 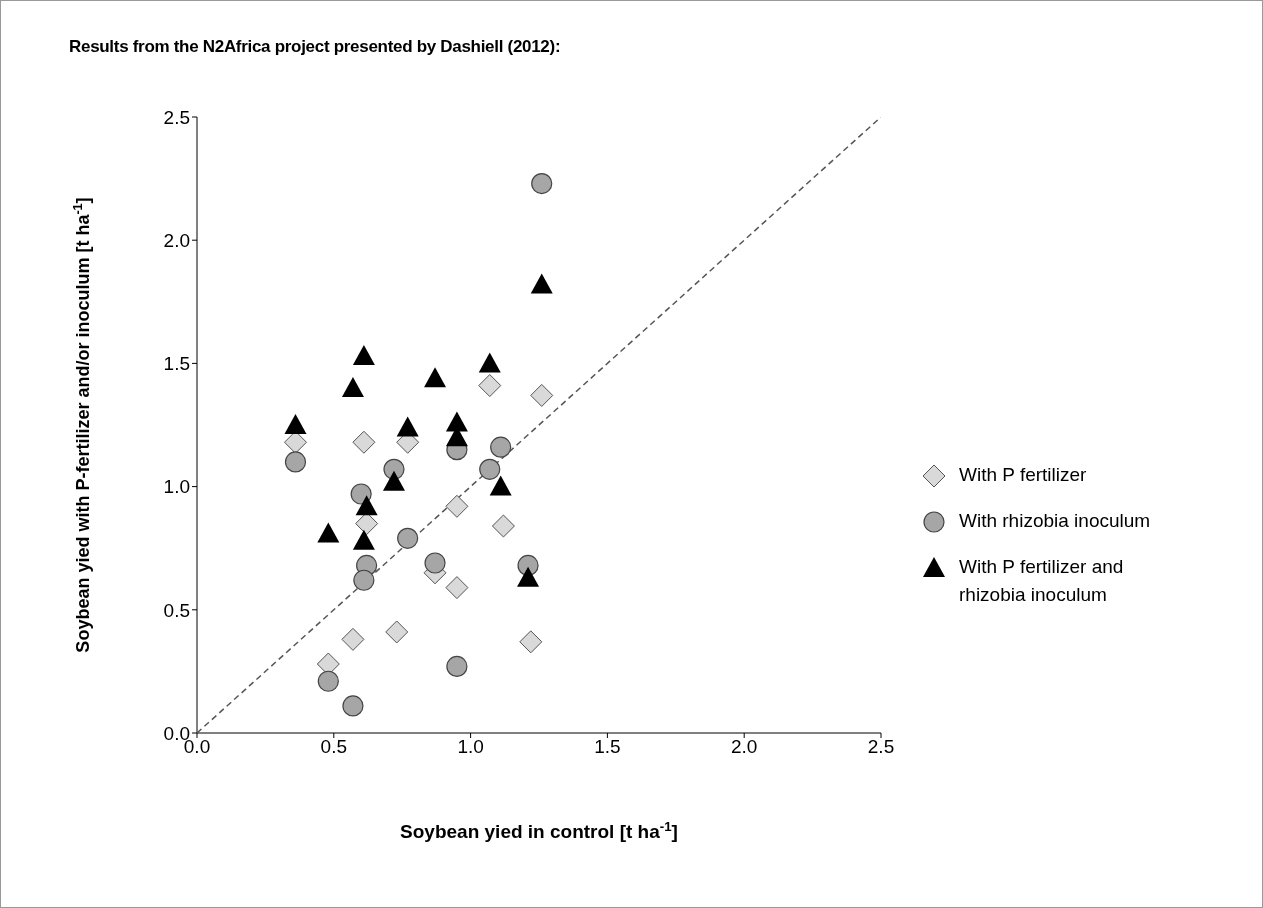 What do you see at coordinates (607, 747) in the screenshot?
I see `x-tick-label: 1.5` at bounding box center [607, 747].